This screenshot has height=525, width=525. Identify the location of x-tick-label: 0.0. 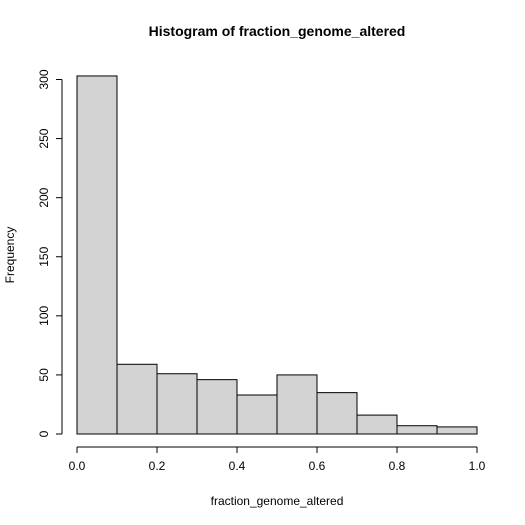
(77, 466).